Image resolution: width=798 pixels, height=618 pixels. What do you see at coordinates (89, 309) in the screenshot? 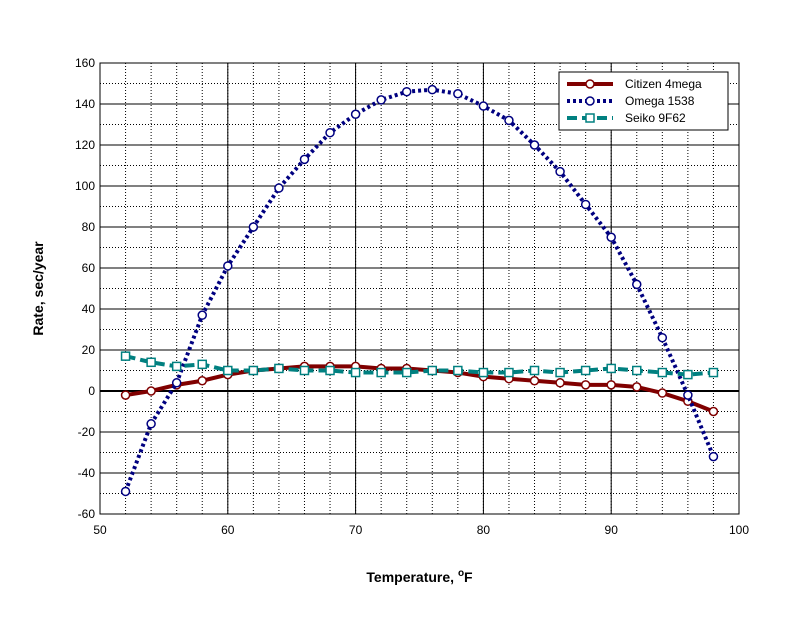
I see `y-tick-label: 40` at bounding box center [89, 309].